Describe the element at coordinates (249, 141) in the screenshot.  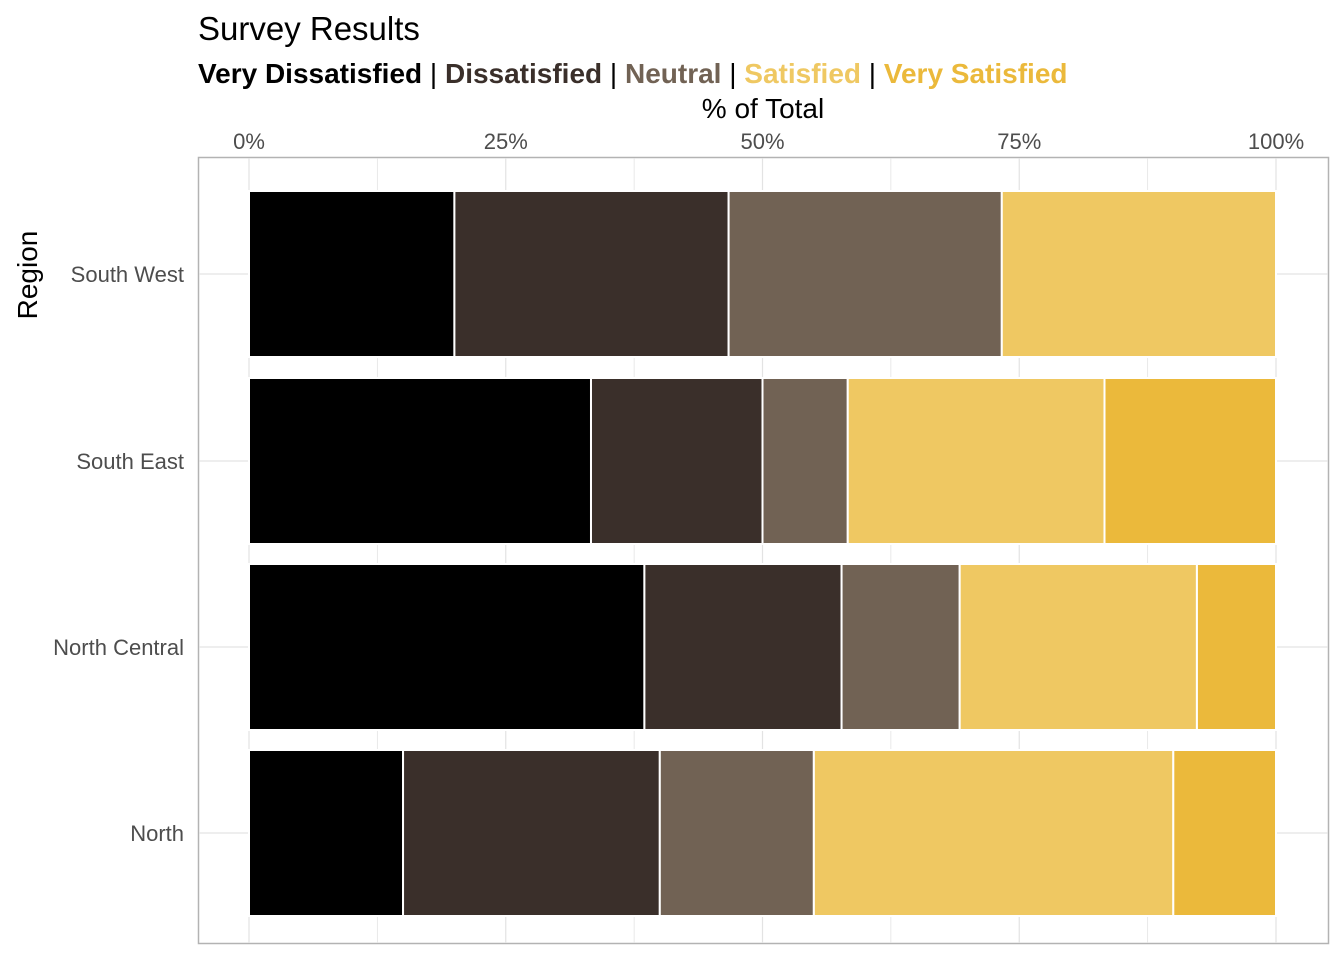
I see `x-tick-label: 0%` at that location.